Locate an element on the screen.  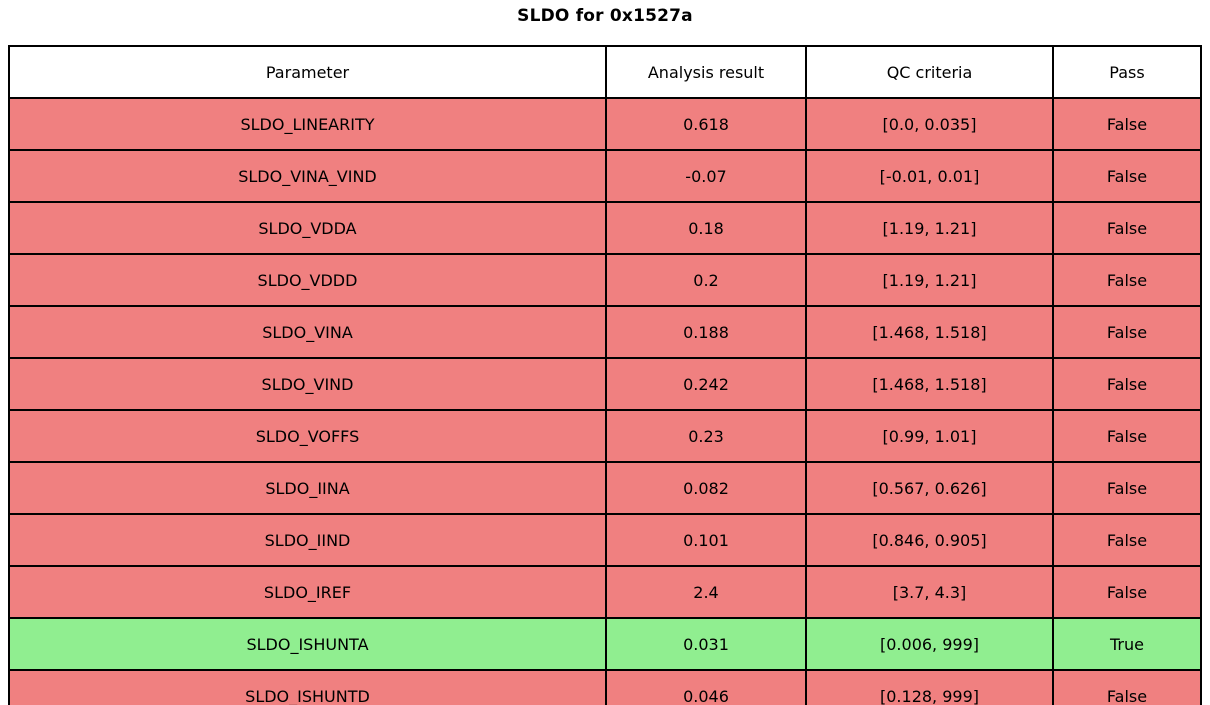
analysis-result-cell: 0.188 is located at coordinates (706, 332).